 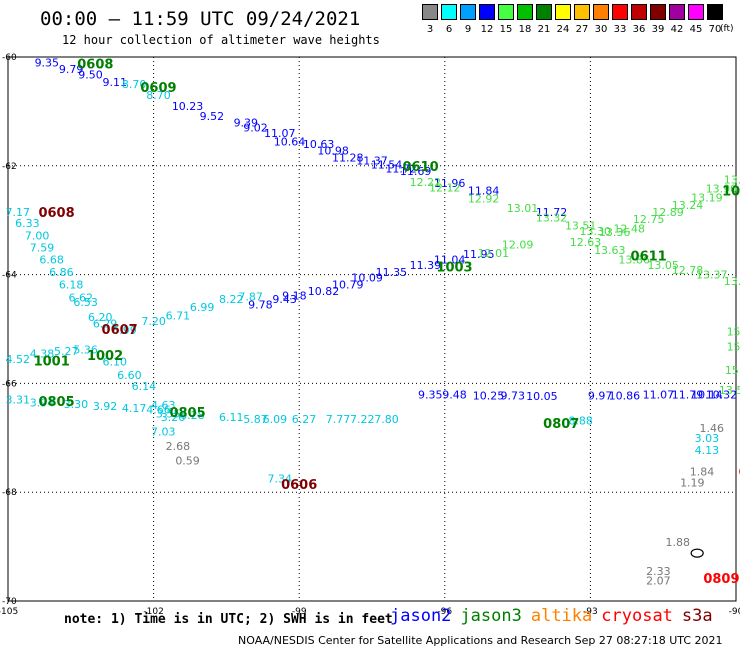 I want to click on data-point-label: 11.28, so click(x=348, y=158).